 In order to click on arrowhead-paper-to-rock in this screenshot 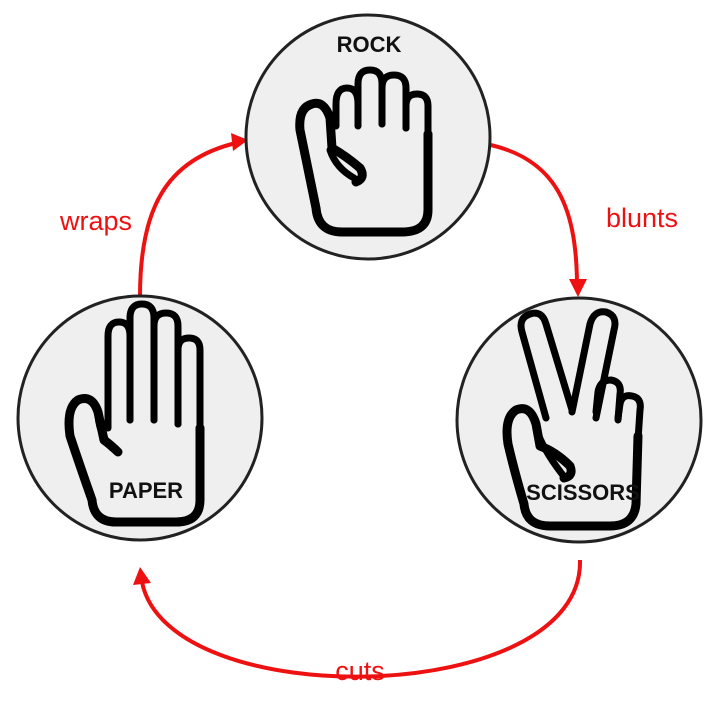, I will do `click(239, 142)`.